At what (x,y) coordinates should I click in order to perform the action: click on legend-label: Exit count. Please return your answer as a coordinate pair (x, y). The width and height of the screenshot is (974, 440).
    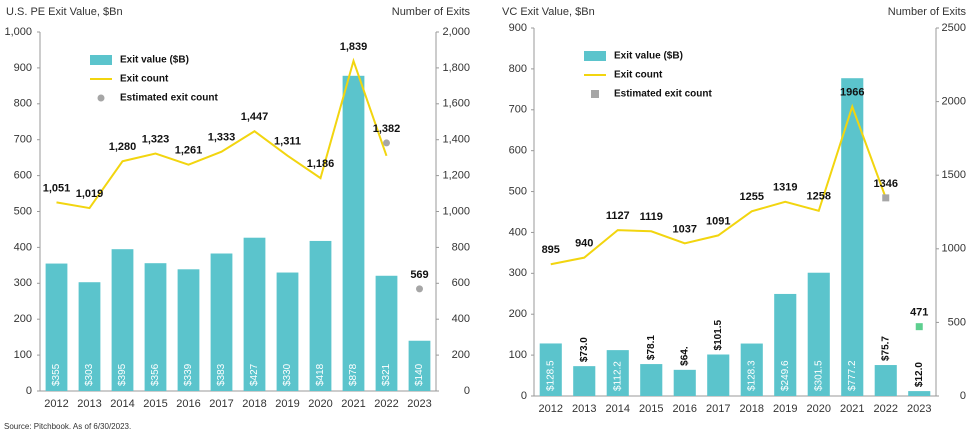
    Looking at the image, I should click on (144, 79).